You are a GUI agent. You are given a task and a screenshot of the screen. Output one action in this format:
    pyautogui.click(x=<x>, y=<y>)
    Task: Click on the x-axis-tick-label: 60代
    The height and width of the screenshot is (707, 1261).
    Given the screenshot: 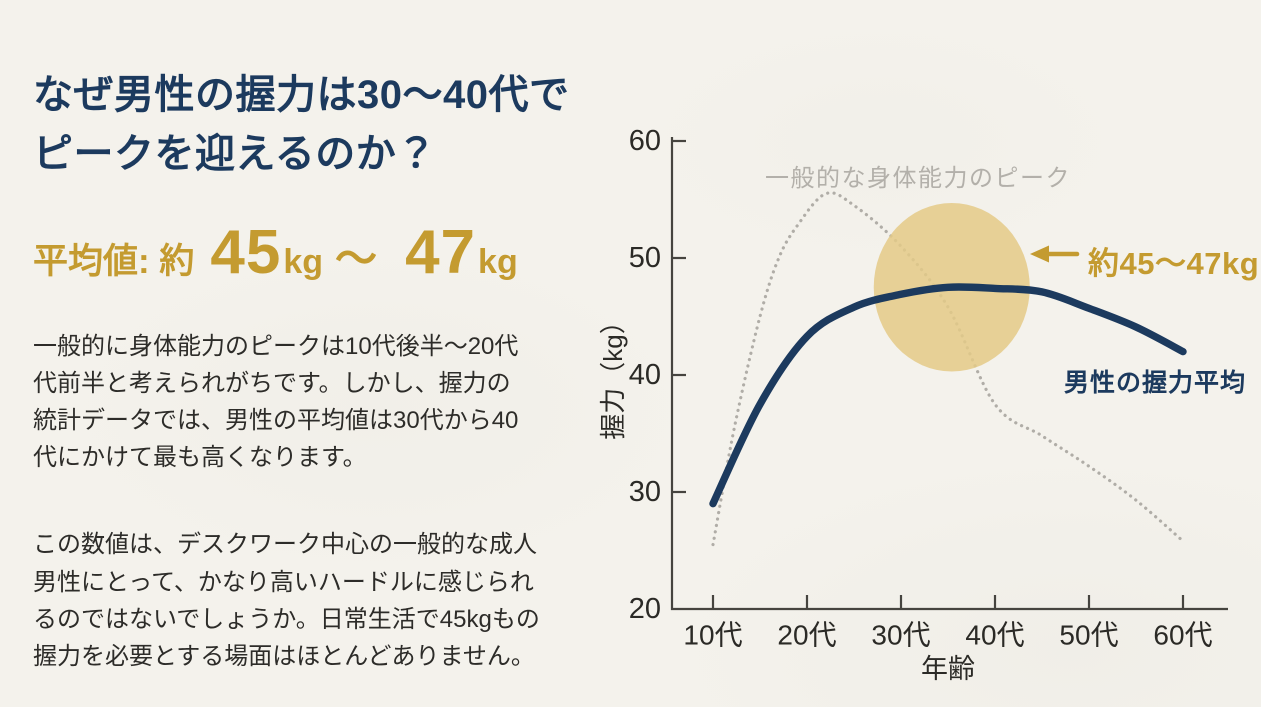 What is the action you would take?
    pyautogui.click(x=1182, y=635)
    